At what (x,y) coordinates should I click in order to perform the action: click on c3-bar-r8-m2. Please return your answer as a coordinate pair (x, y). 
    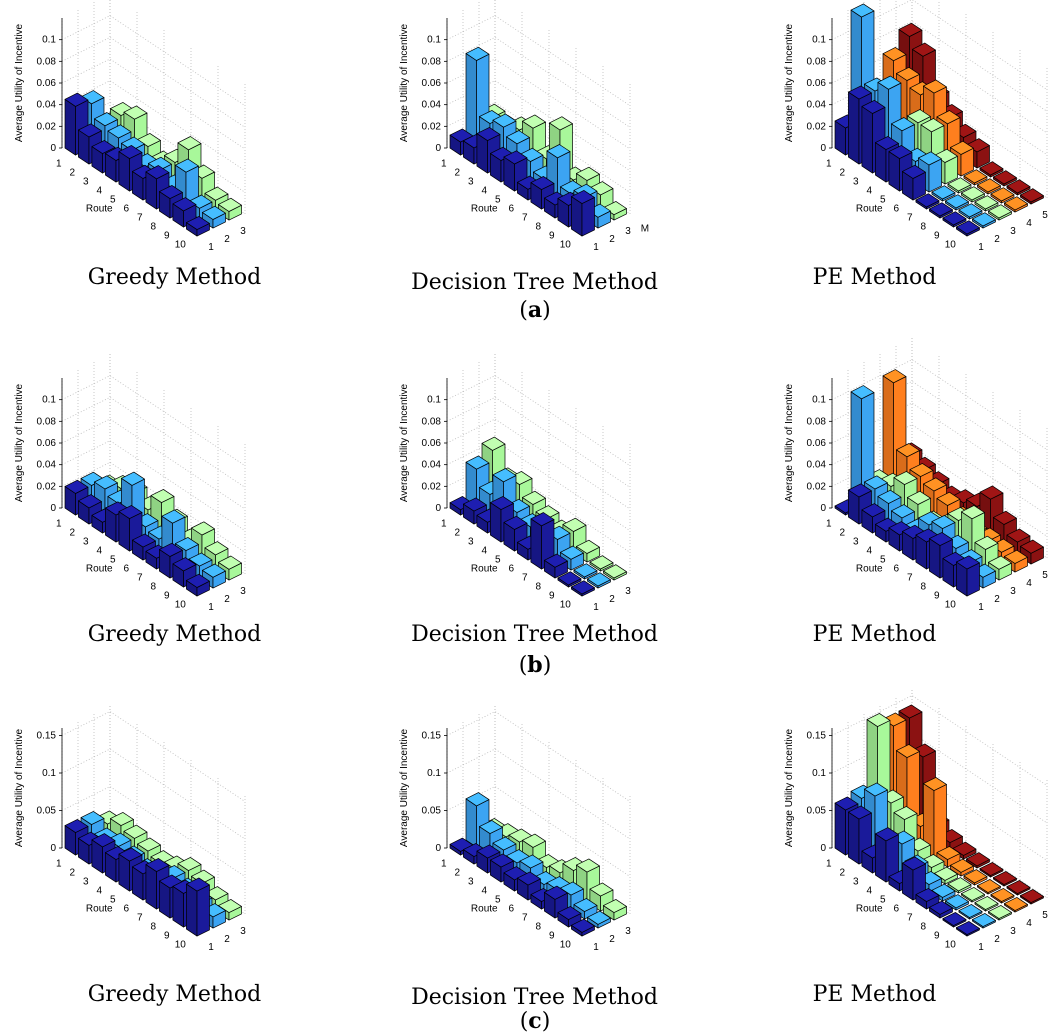
    Looking at the image, I should click on (957, 902).